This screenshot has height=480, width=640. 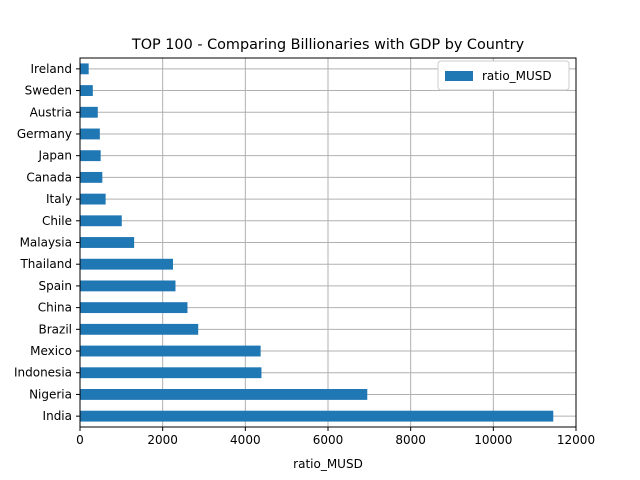 I want to click on bar-brazil, so click(x=139, y=329).